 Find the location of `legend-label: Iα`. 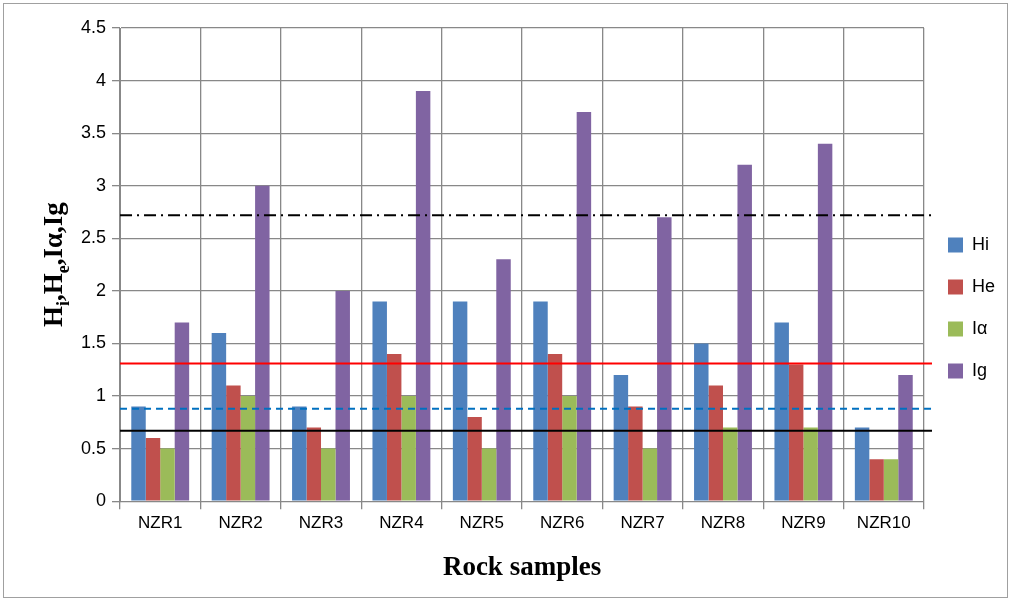

legend-label: Iα is located at coordinates (979, 327).